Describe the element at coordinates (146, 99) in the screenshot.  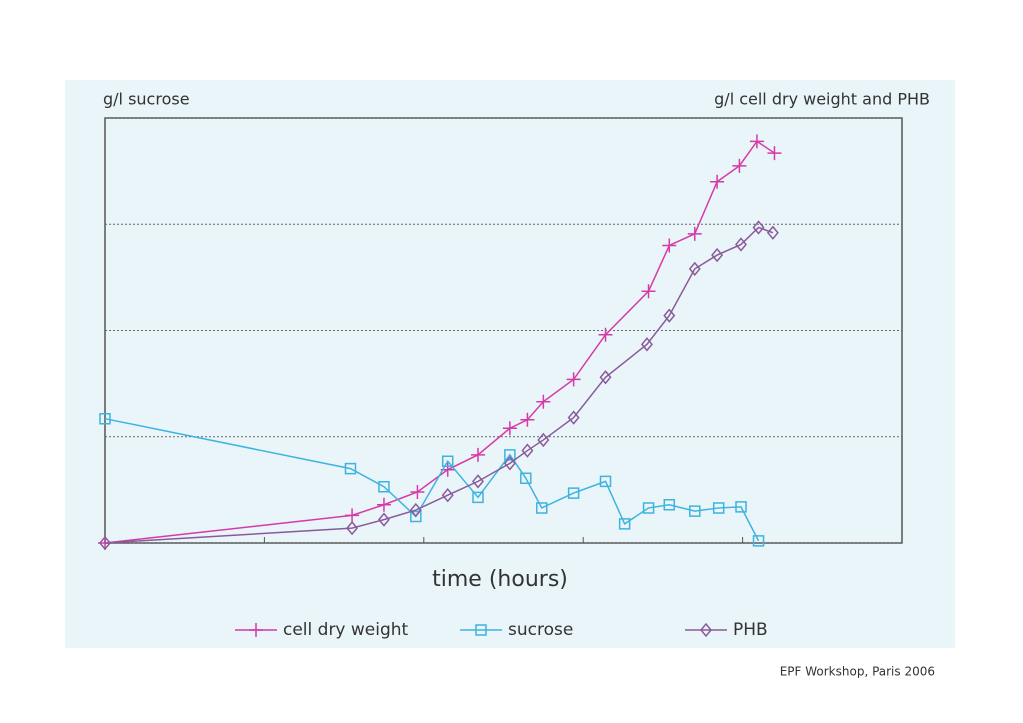
I see `y-axis-label-left: g/l sucrose` at that location.